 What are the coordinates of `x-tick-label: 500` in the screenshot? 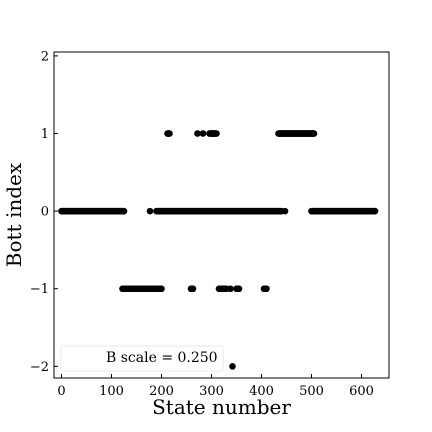 It's located at (311, 391).